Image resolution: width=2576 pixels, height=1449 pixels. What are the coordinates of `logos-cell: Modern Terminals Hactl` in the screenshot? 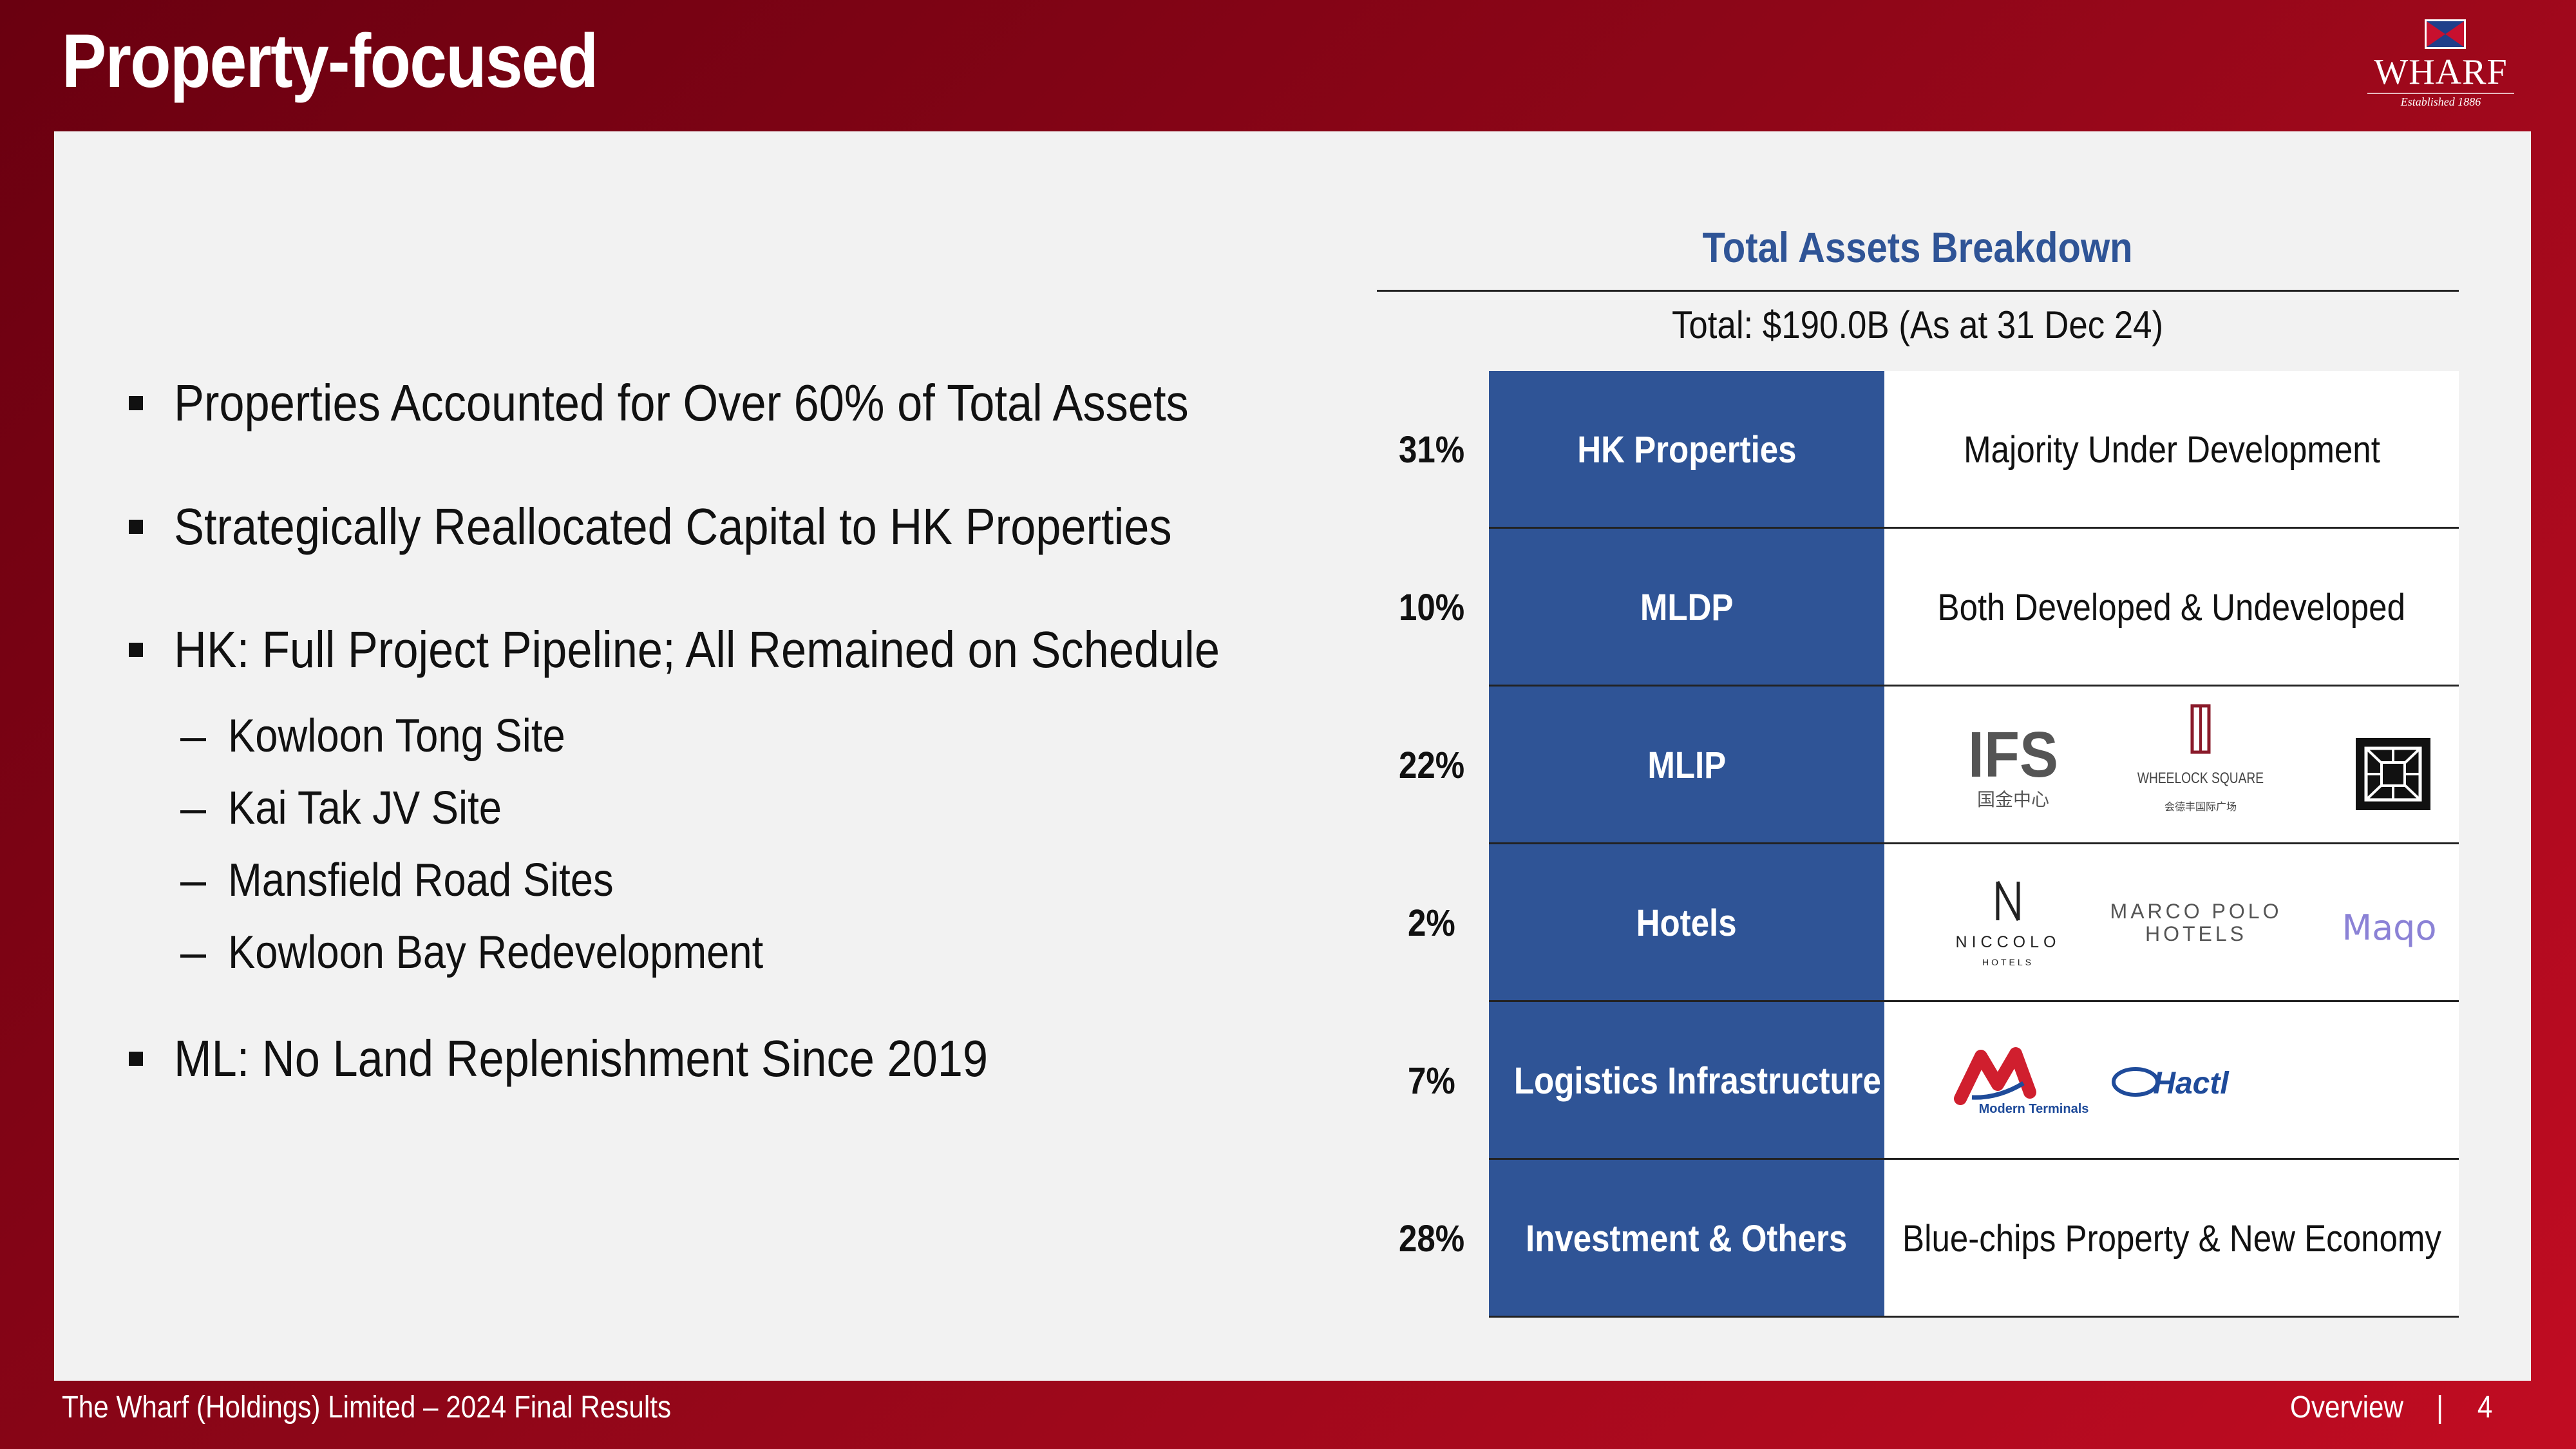 It's located at (2171, 1081).